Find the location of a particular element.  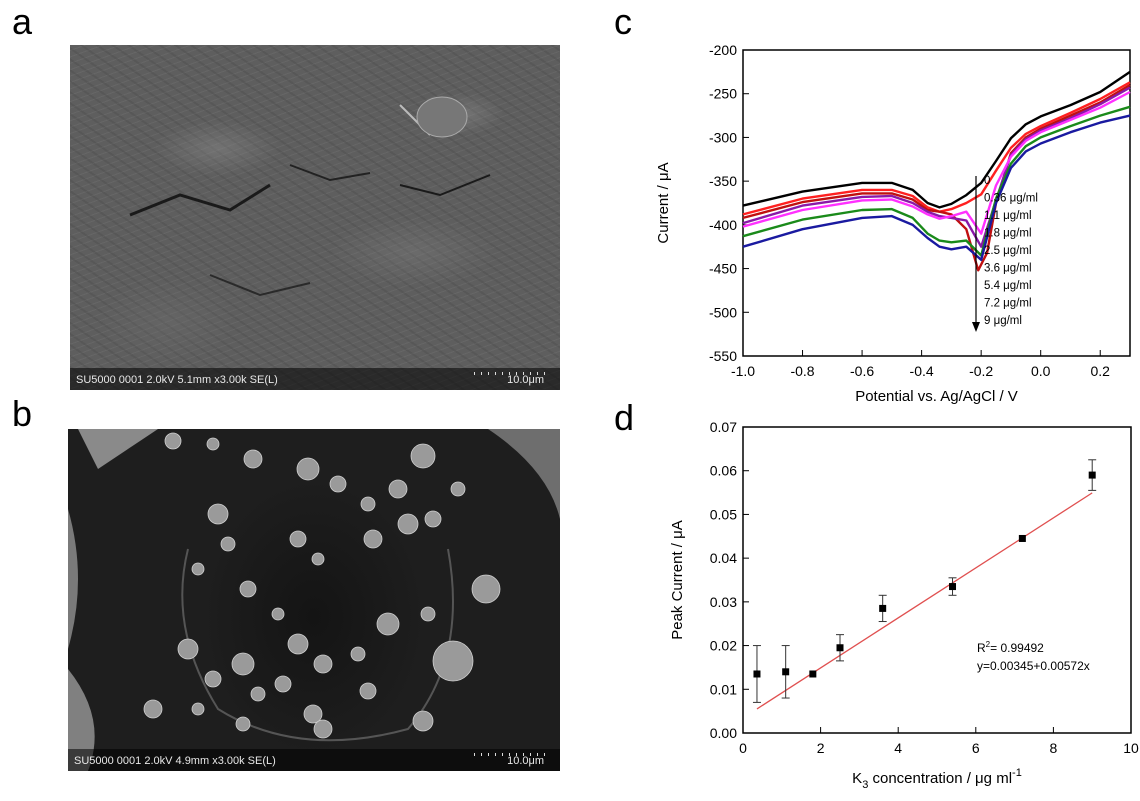

y-tick-label-d: 0.06 is located at coordinates (723, 471).